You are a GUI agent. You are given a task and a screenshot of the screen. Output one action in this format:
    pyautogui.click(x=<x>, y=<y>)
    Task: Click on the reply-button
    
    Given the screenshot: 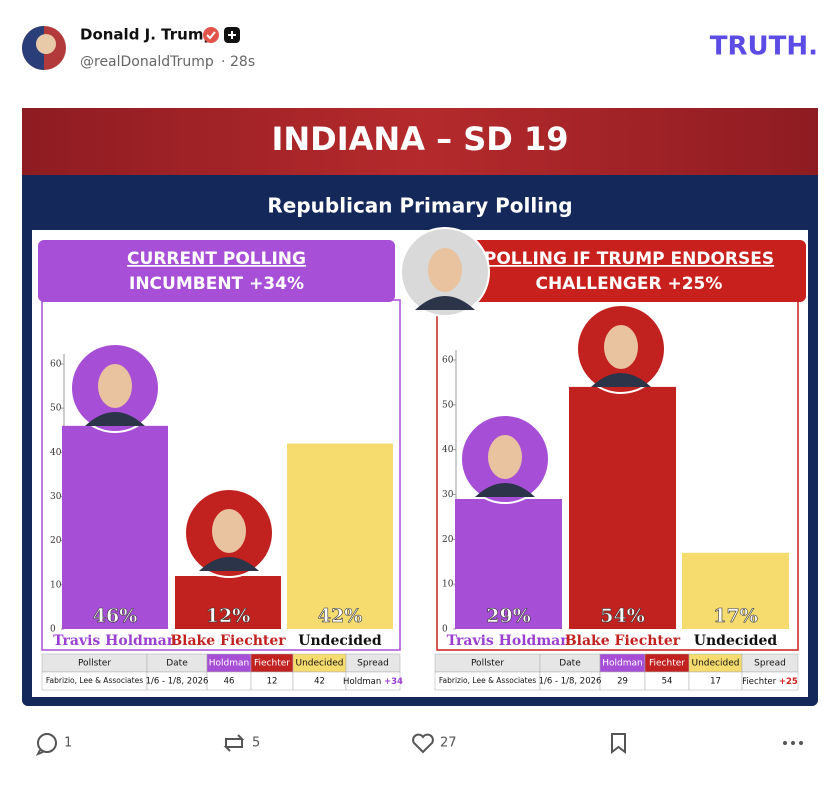 What is the action you would take?
    pyautogui.click(x=46, y=744)
    